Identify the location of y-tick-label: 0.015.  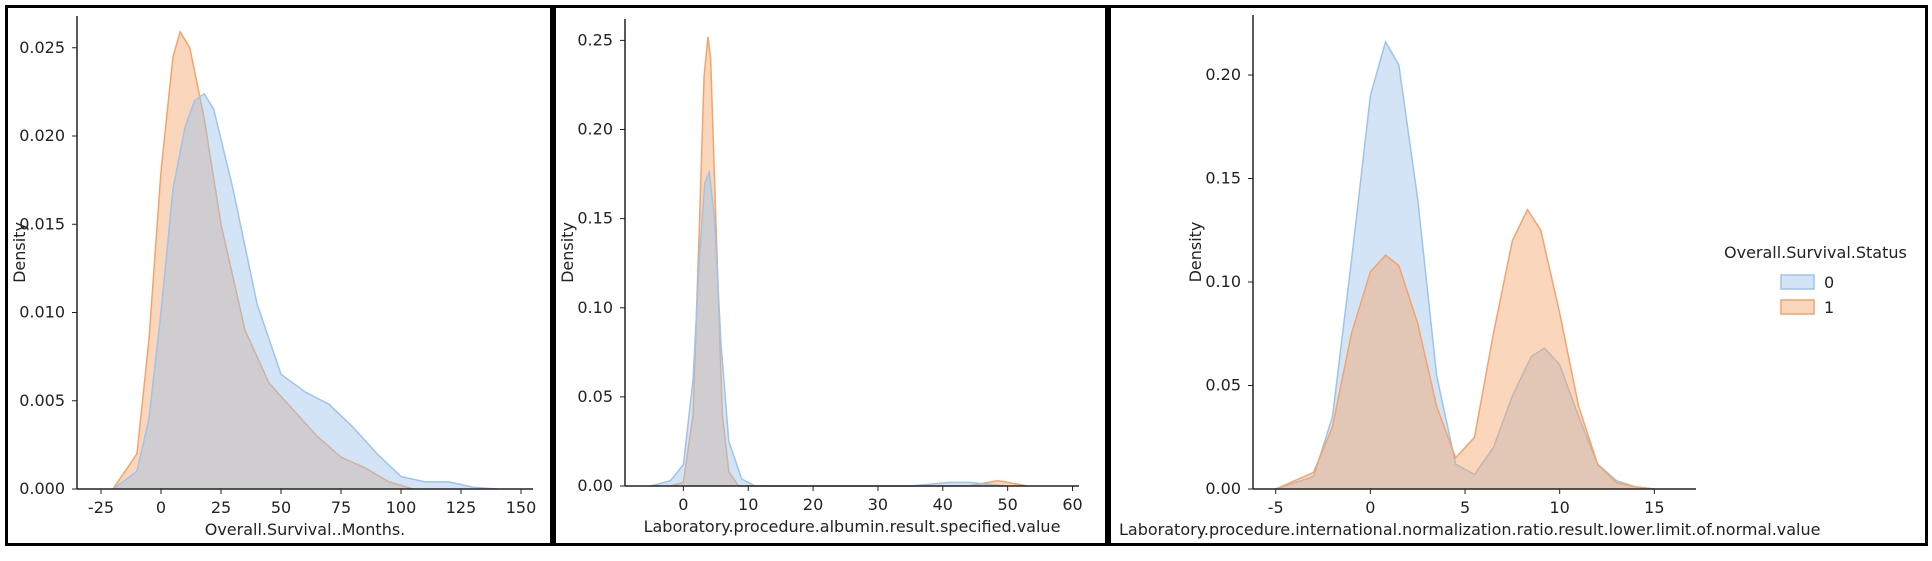
(42, 223).